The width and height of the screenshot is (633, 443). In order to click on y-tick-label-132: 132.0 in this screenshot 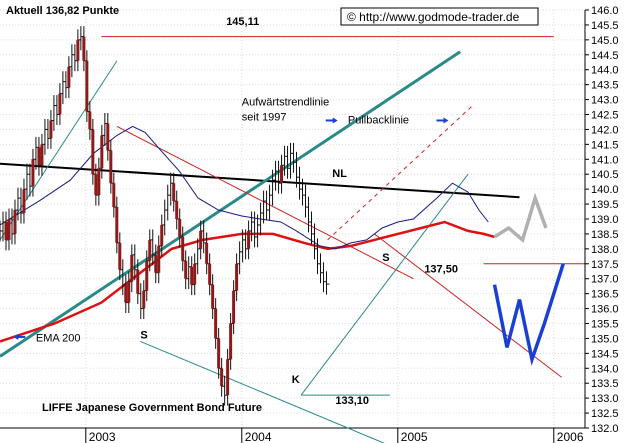, I will do `click(605, 429)`.